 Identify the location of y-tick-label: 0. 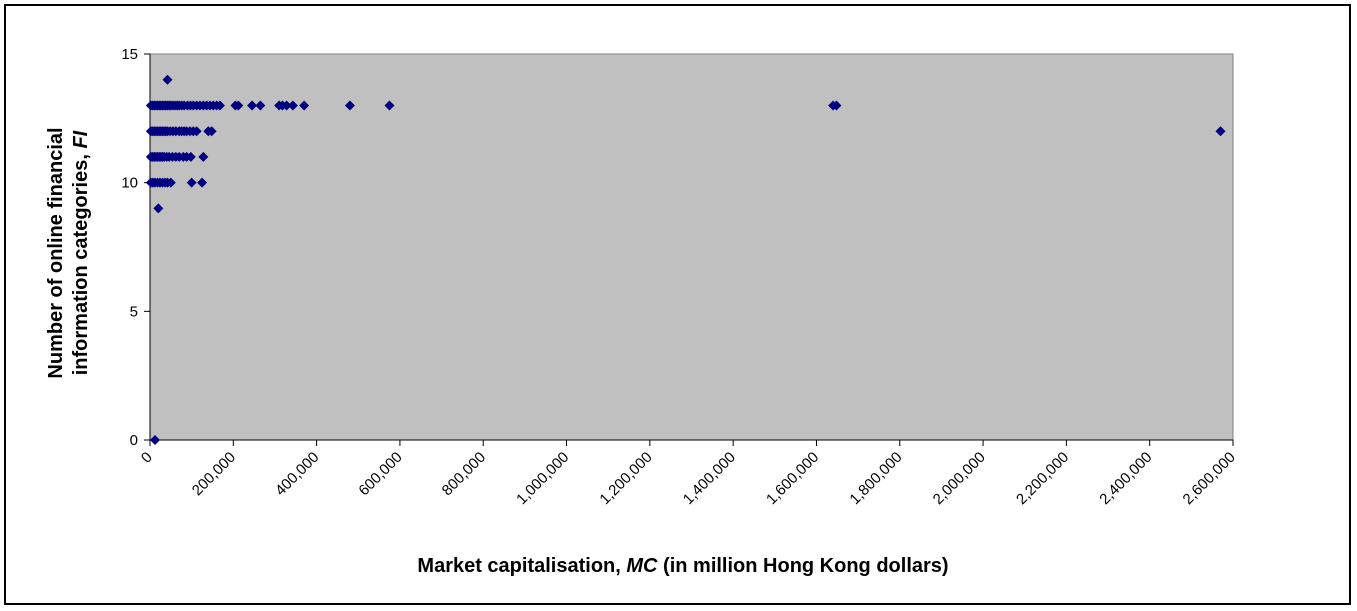
(134, 440).